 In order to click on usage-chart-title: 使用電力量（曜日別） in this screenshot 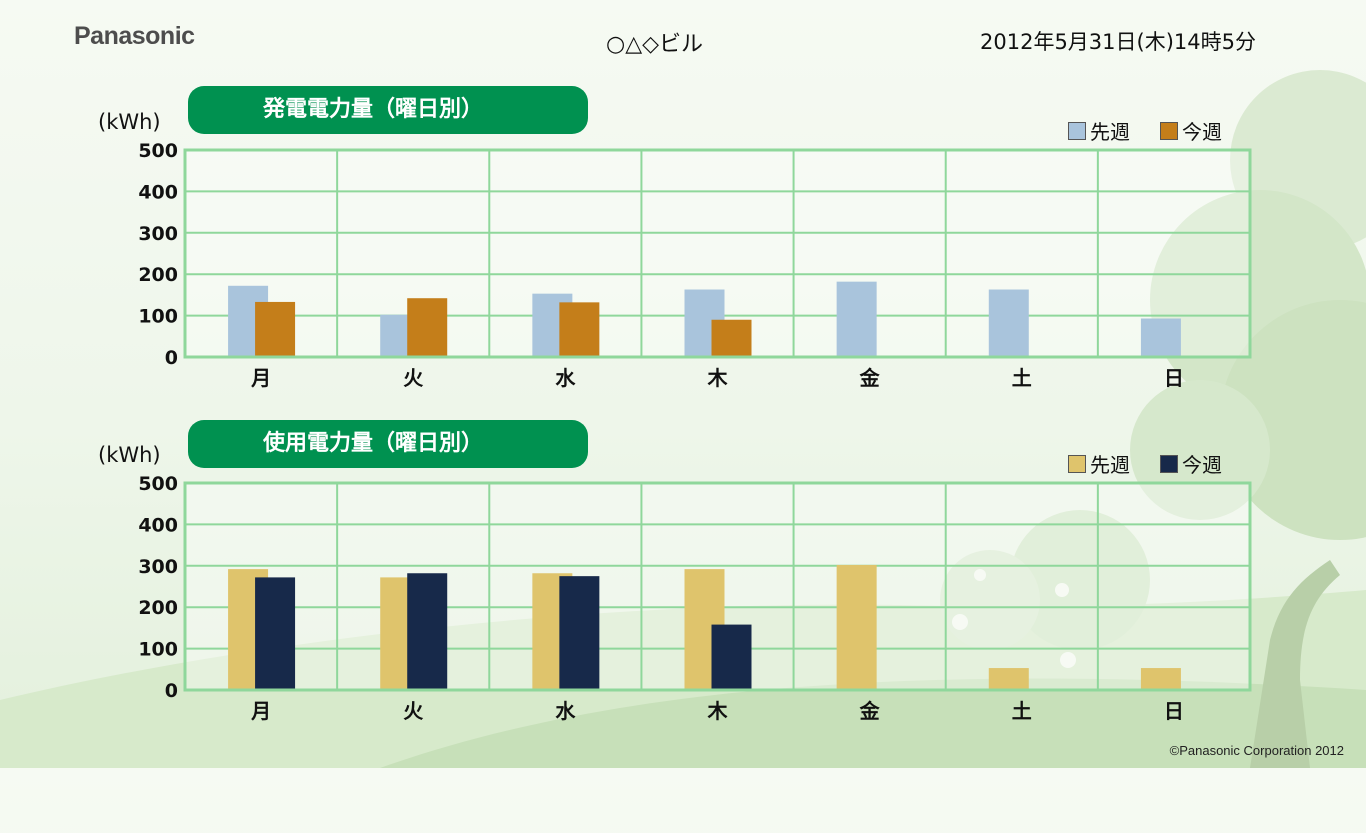, I will do `click(388, 444)`.